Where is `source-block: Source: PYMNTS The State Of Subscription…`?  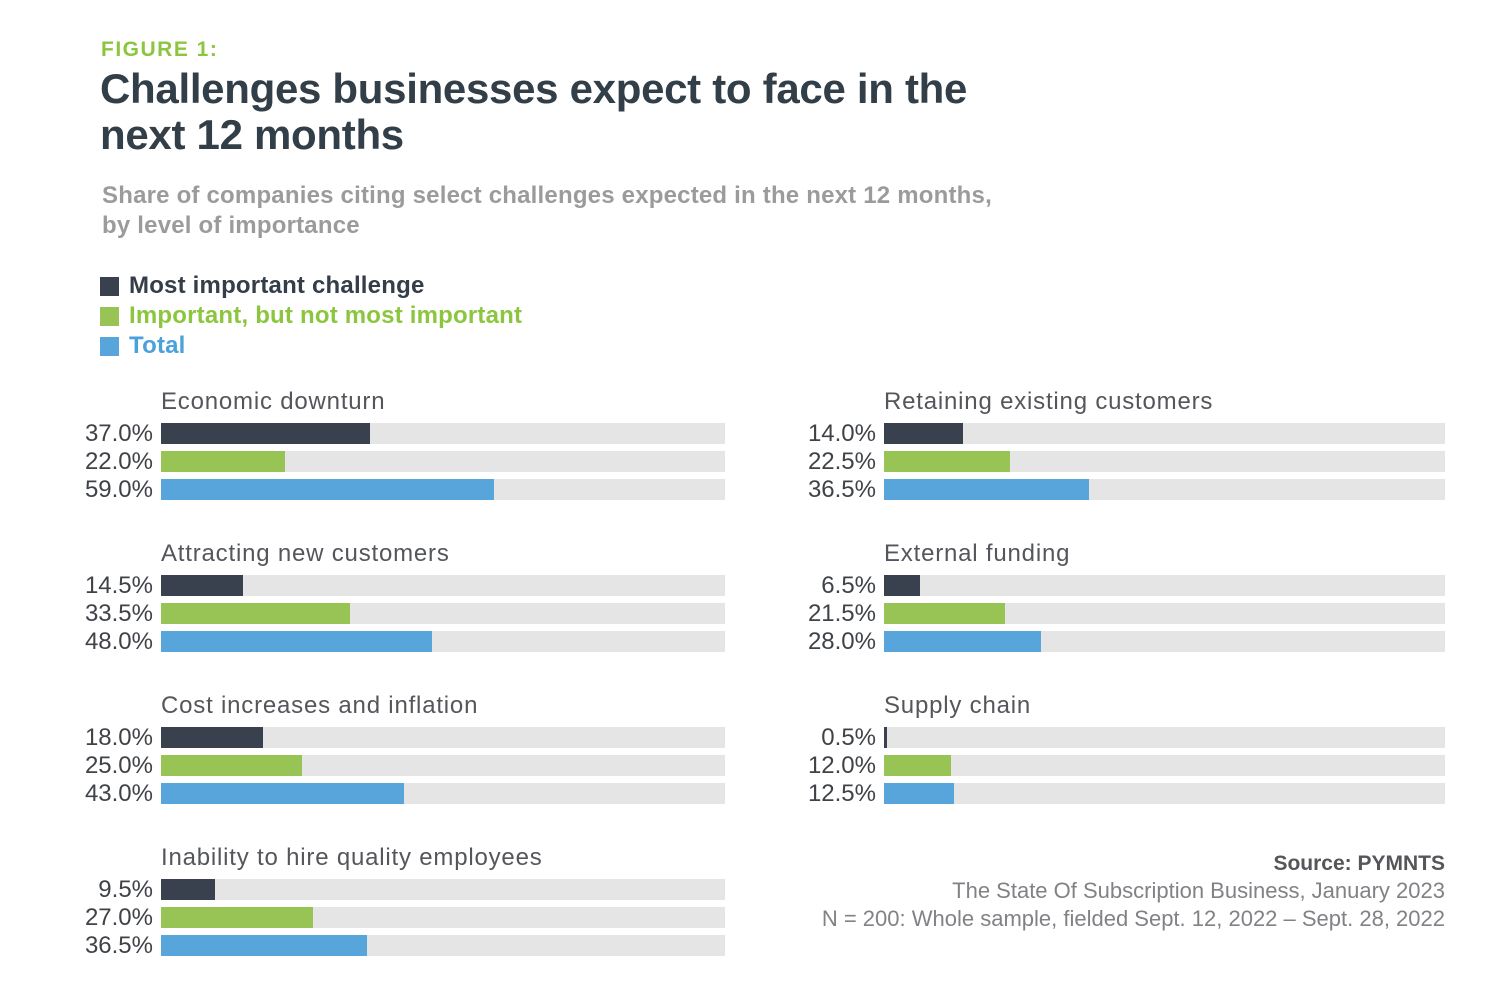 source-block: Source: PYMNTS The State Of Subscription… is located at coordinates (1133, 892).